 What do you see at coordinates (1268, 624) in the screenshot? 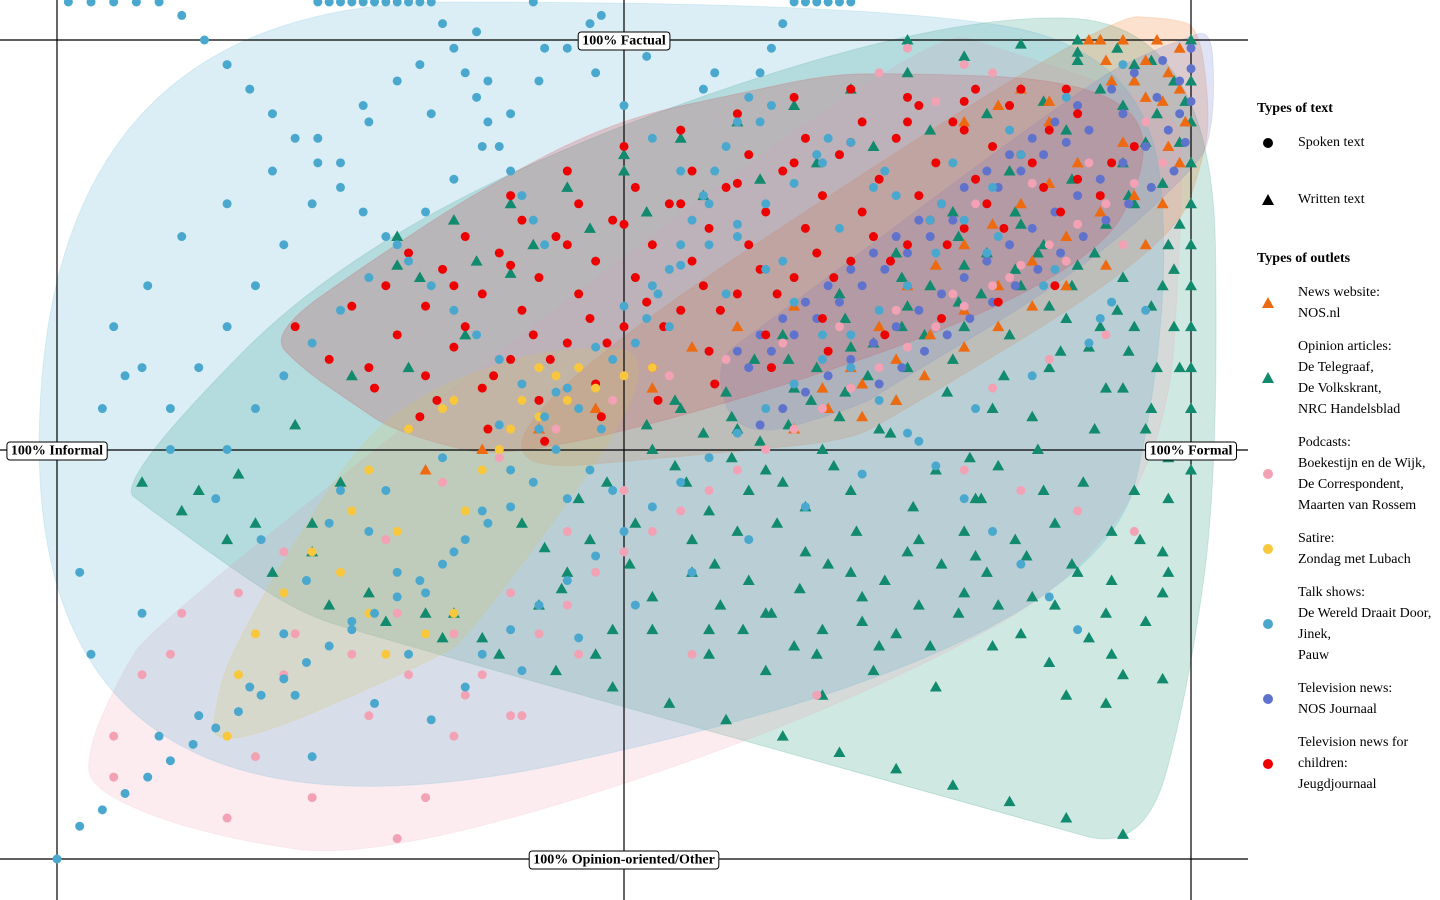
I see `legend-outlet-talk-symbol` at bounding box center [1268, 624].